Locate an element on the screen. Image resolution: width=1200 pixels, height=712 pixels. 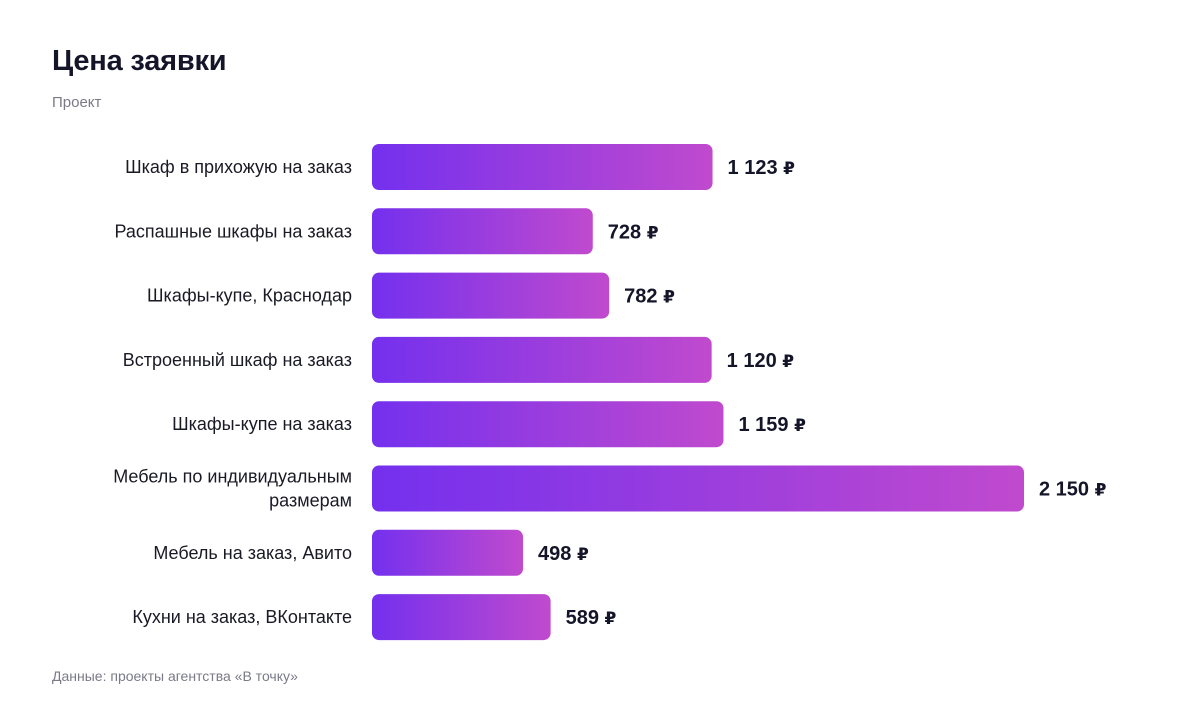
value-label: 728 ₽ is located at coordinates (633, 232).